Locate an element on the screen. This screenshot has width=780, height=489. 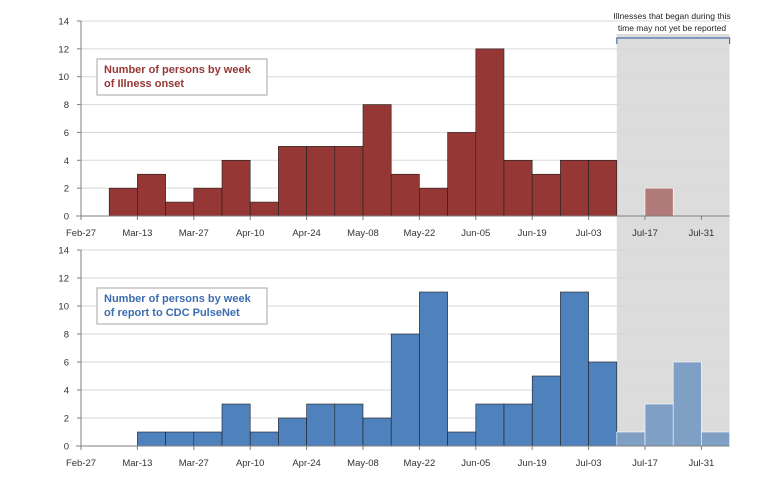
x-tick-label-2: Jul-03 is located at coordinates (589, 463).